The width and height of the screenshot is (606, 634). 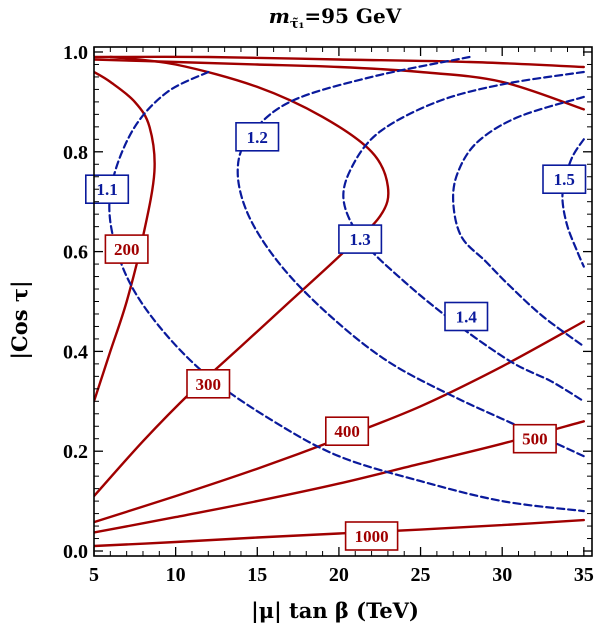 What do you see at coordinates (75, 53) in the screenshot?
I see `y-tick-label: 1.0` at bounding box center [75, 53].